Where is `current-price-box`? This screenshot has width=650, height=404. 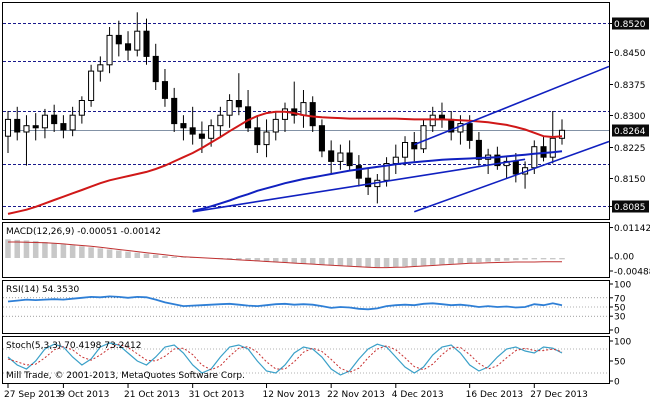 current-price-box is located at coordinates (630, 130).